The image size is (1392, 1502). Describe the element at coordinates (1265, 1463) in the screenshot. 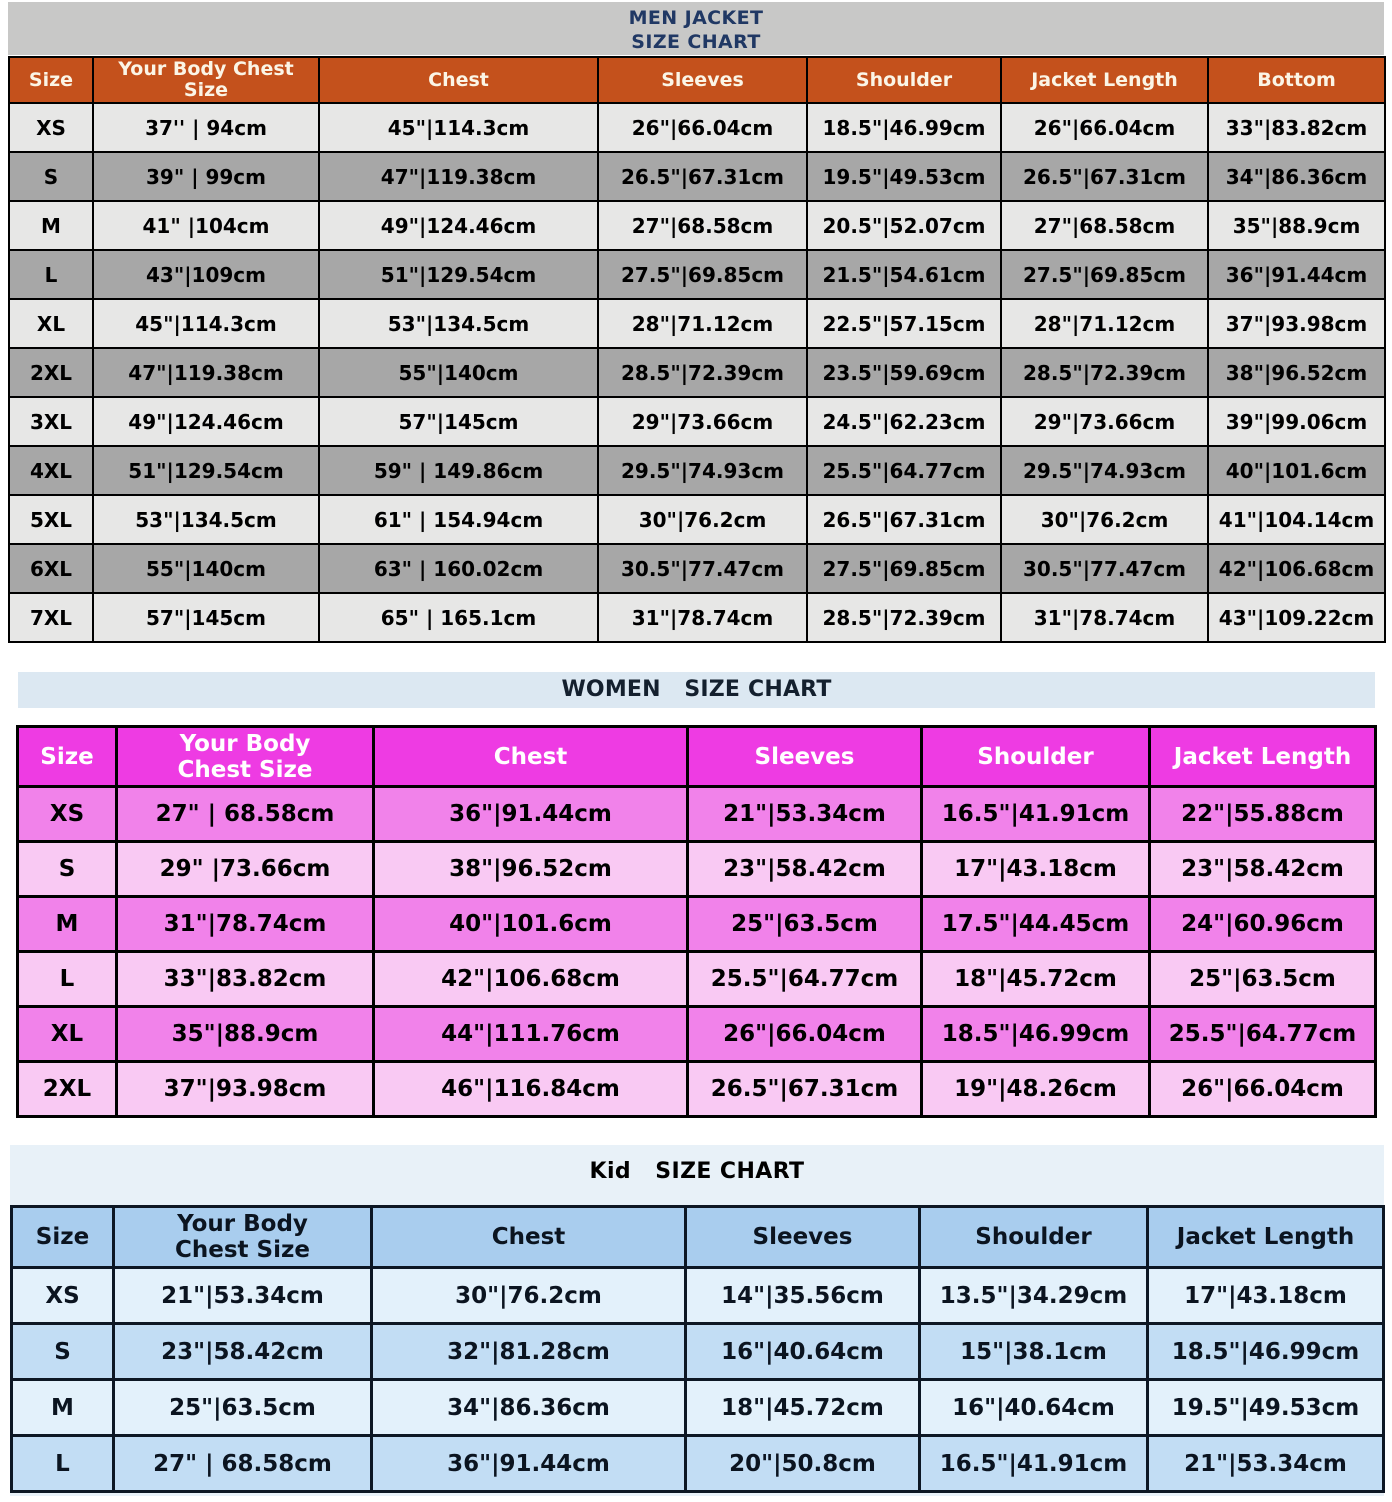

I see `kid-size-table-row-L-cell-5: 21"|53.34cm` at that location.